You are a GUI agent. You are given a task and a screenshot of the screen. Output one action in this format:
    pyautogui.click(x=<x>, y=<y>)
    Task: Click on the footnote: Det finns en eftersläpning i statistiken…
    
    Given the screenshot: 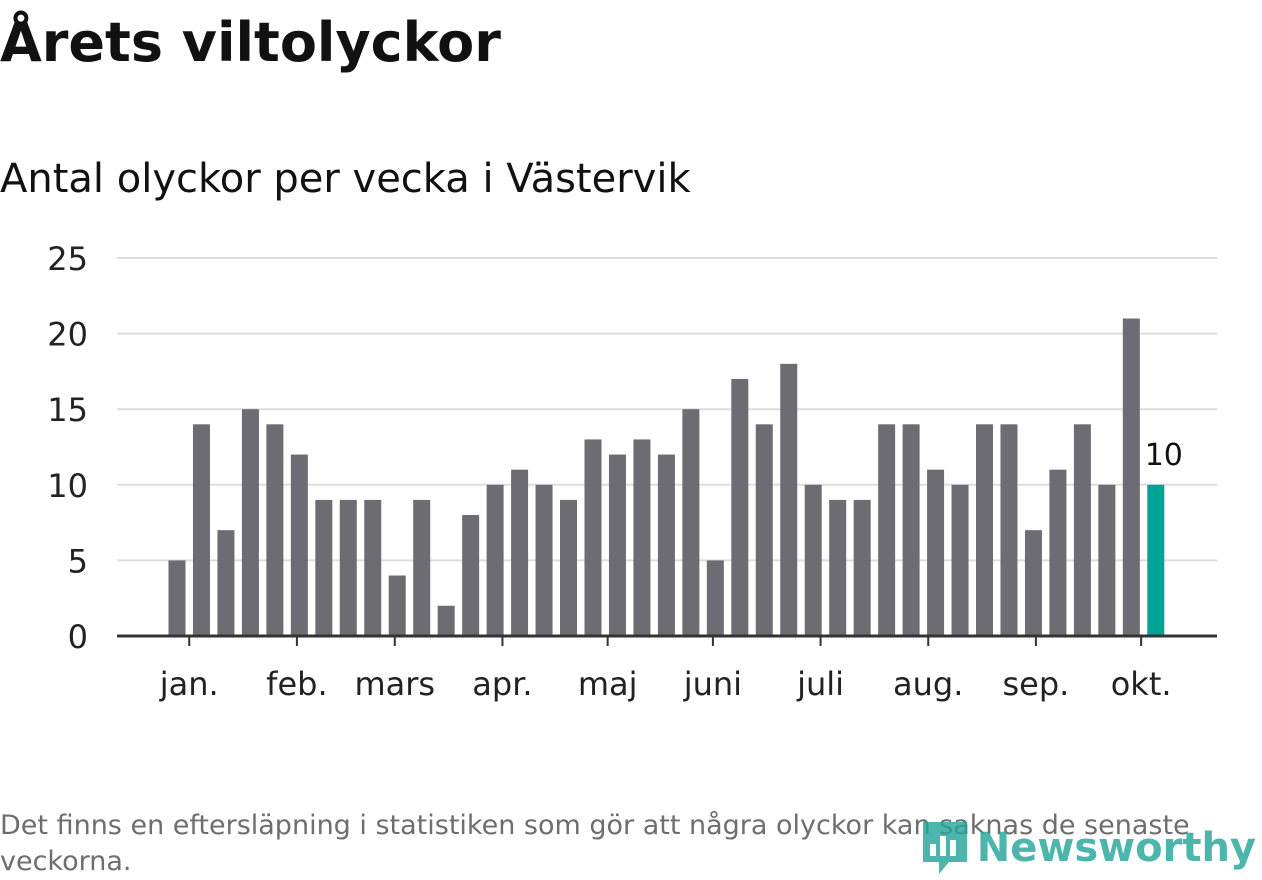 What is the action you would take?
    pyautogui.click(x=595, y=843)
    